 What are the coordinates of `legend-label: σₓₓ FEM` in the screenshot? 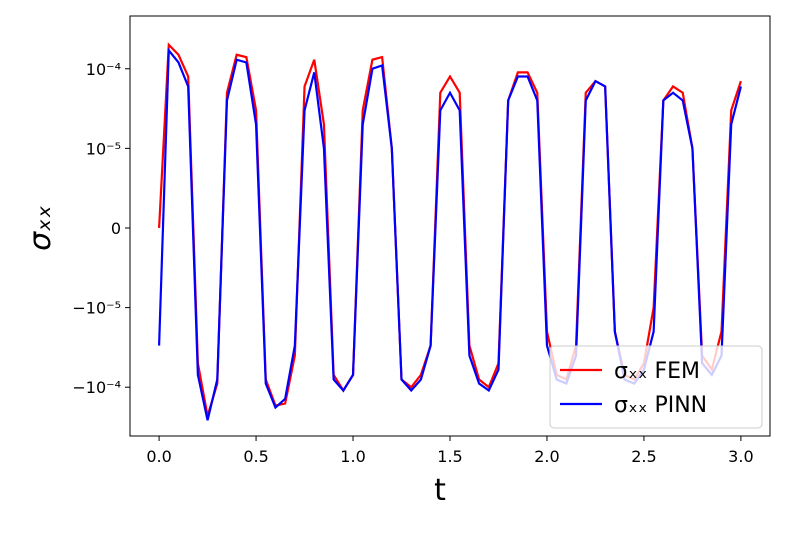 It's located at (657, 371).